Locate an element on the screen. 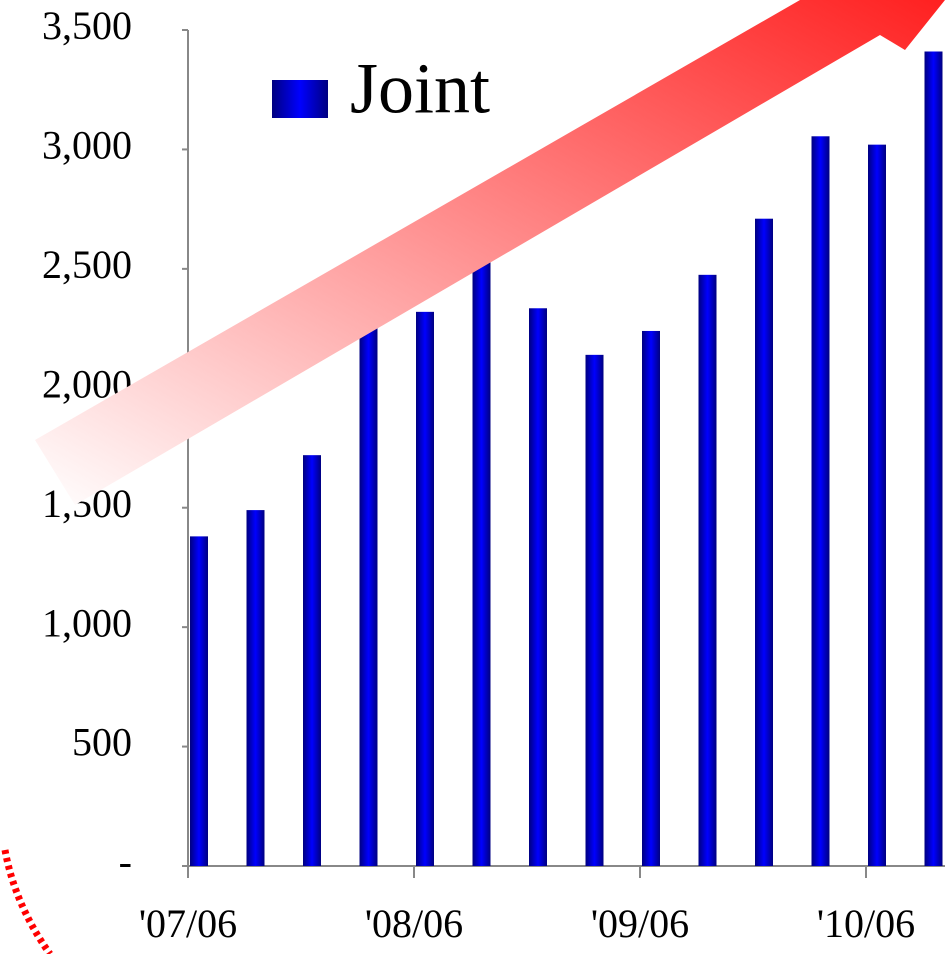 The width and height of the screenshot is (945, 954). x-tick-label: '07/06 is located at coordinates (188, 923).